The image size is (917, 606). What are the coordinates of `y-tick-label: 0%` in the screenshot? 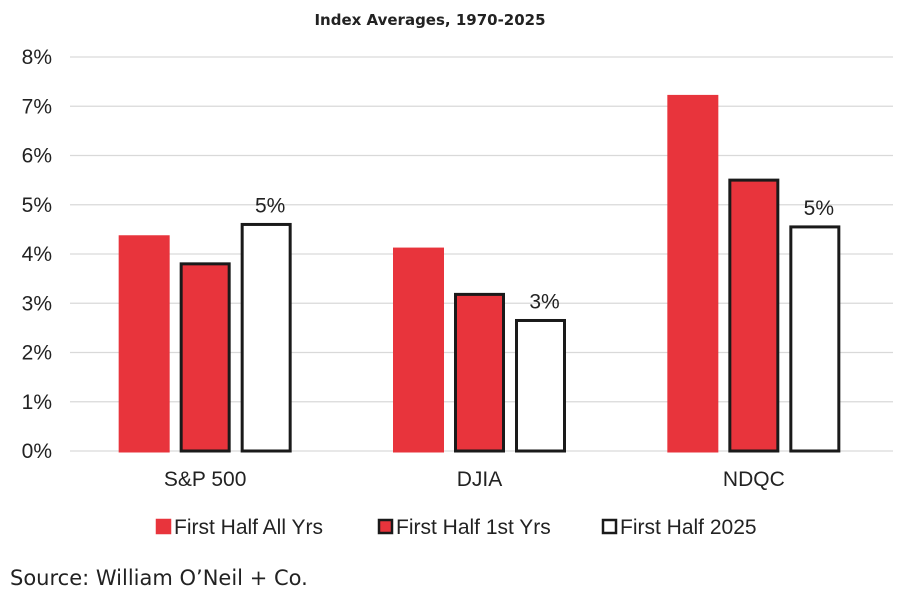 It's located at (37, 451).